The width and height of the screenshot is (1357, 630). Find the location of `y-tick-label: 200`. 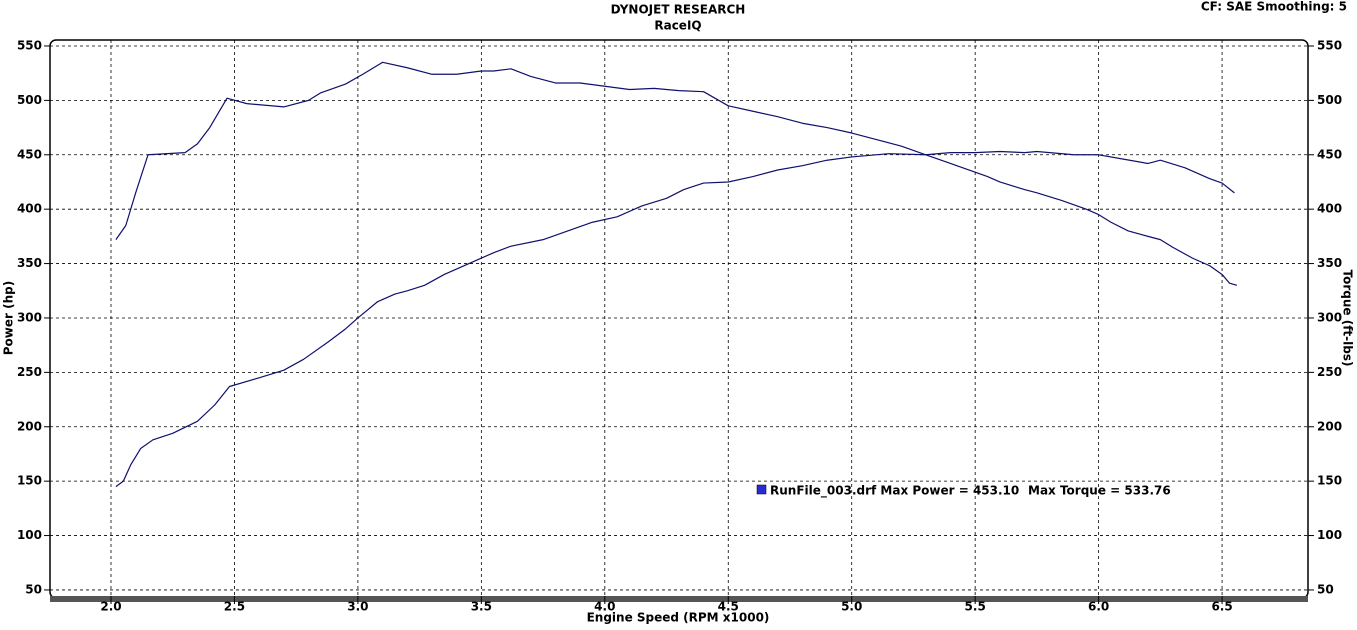

y-tick-label: 200 is located at coordinates (29, 426).